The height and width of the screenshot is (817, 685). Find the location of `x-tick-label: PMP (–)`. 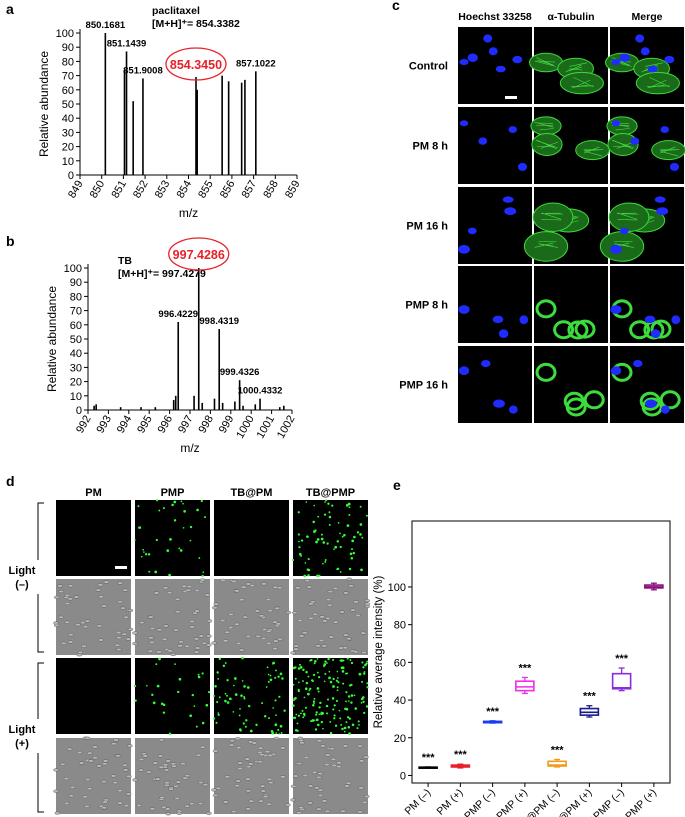

x-tick-label: PMP (–) is located at coordinates (480, 802).